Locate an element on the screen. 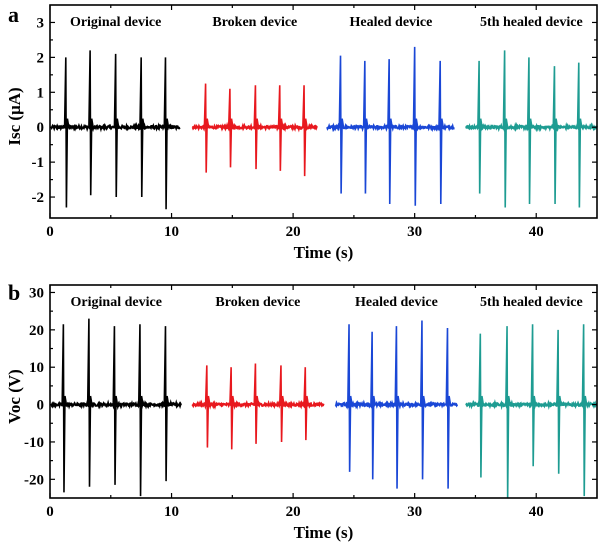  panel-label: b is located at coordinates (14, 292).